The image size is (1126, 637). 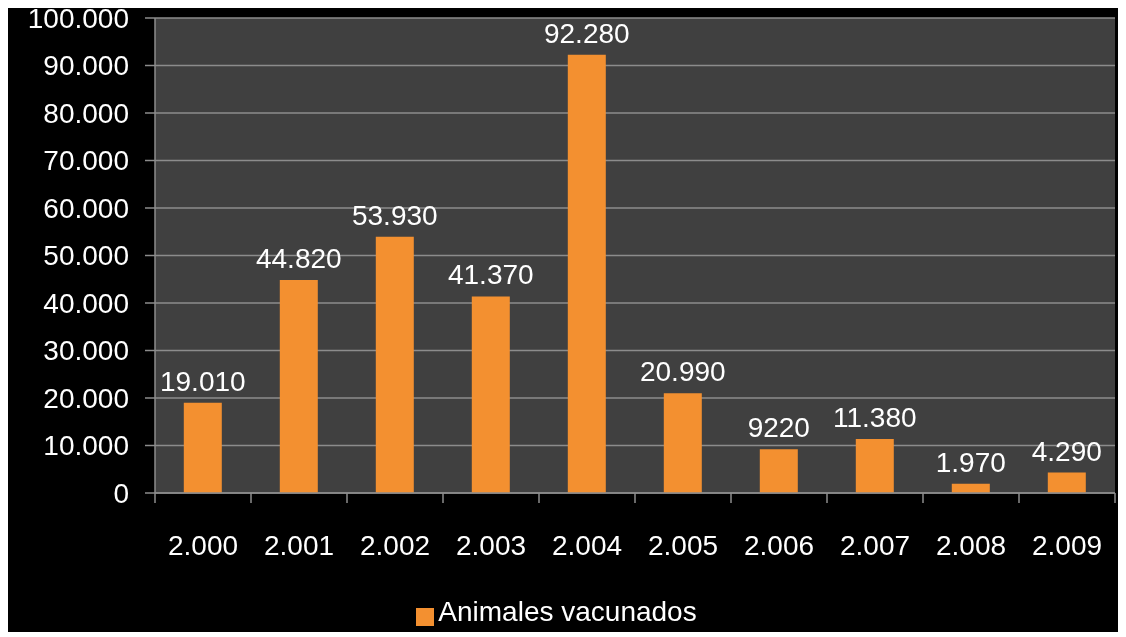 What do you see at coordinates (490, 275) in the screenshot?
I see `data-label: 41.370` at bounding box center [490, 275].